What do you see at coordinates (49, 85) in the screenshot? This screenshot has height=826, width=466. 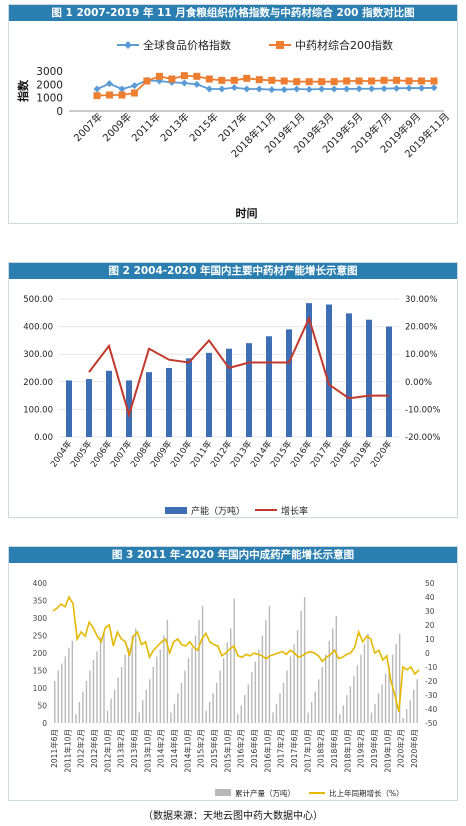 I see `y-tick-label: 2000` at bounding box center [49, 85].